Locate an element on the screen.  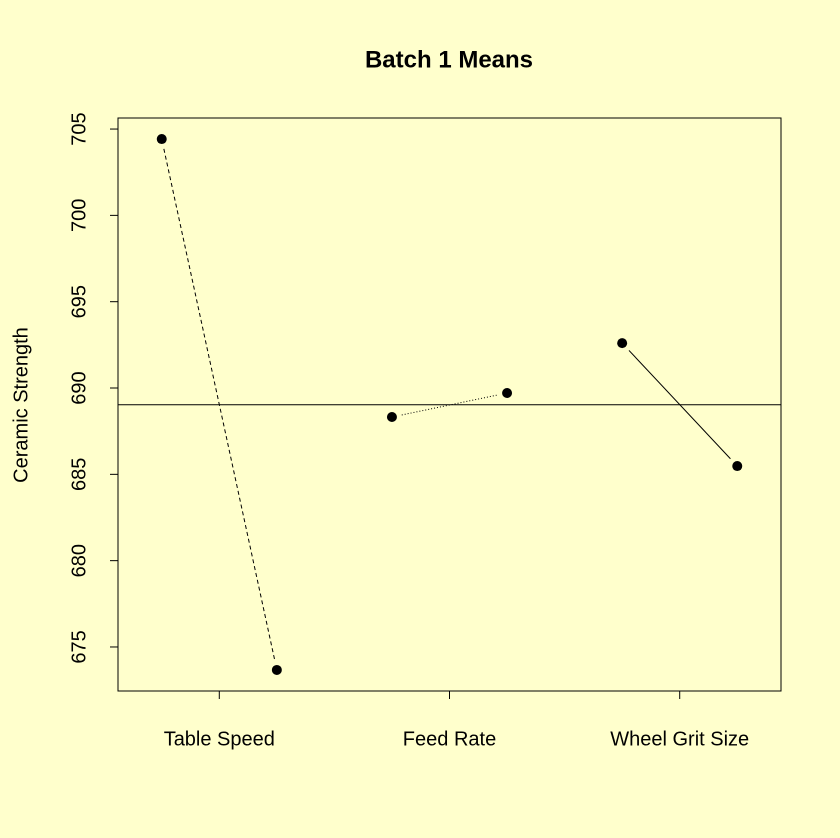
y-tick-label: 685 is located at coordinates (79, 474).